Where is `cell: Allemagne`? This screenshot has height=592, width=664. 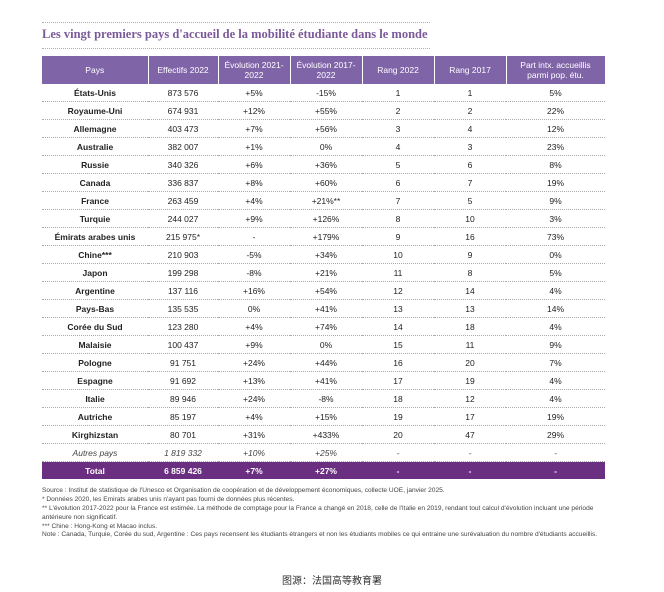
cell: Allemagne is located at coordinates (95, 128).